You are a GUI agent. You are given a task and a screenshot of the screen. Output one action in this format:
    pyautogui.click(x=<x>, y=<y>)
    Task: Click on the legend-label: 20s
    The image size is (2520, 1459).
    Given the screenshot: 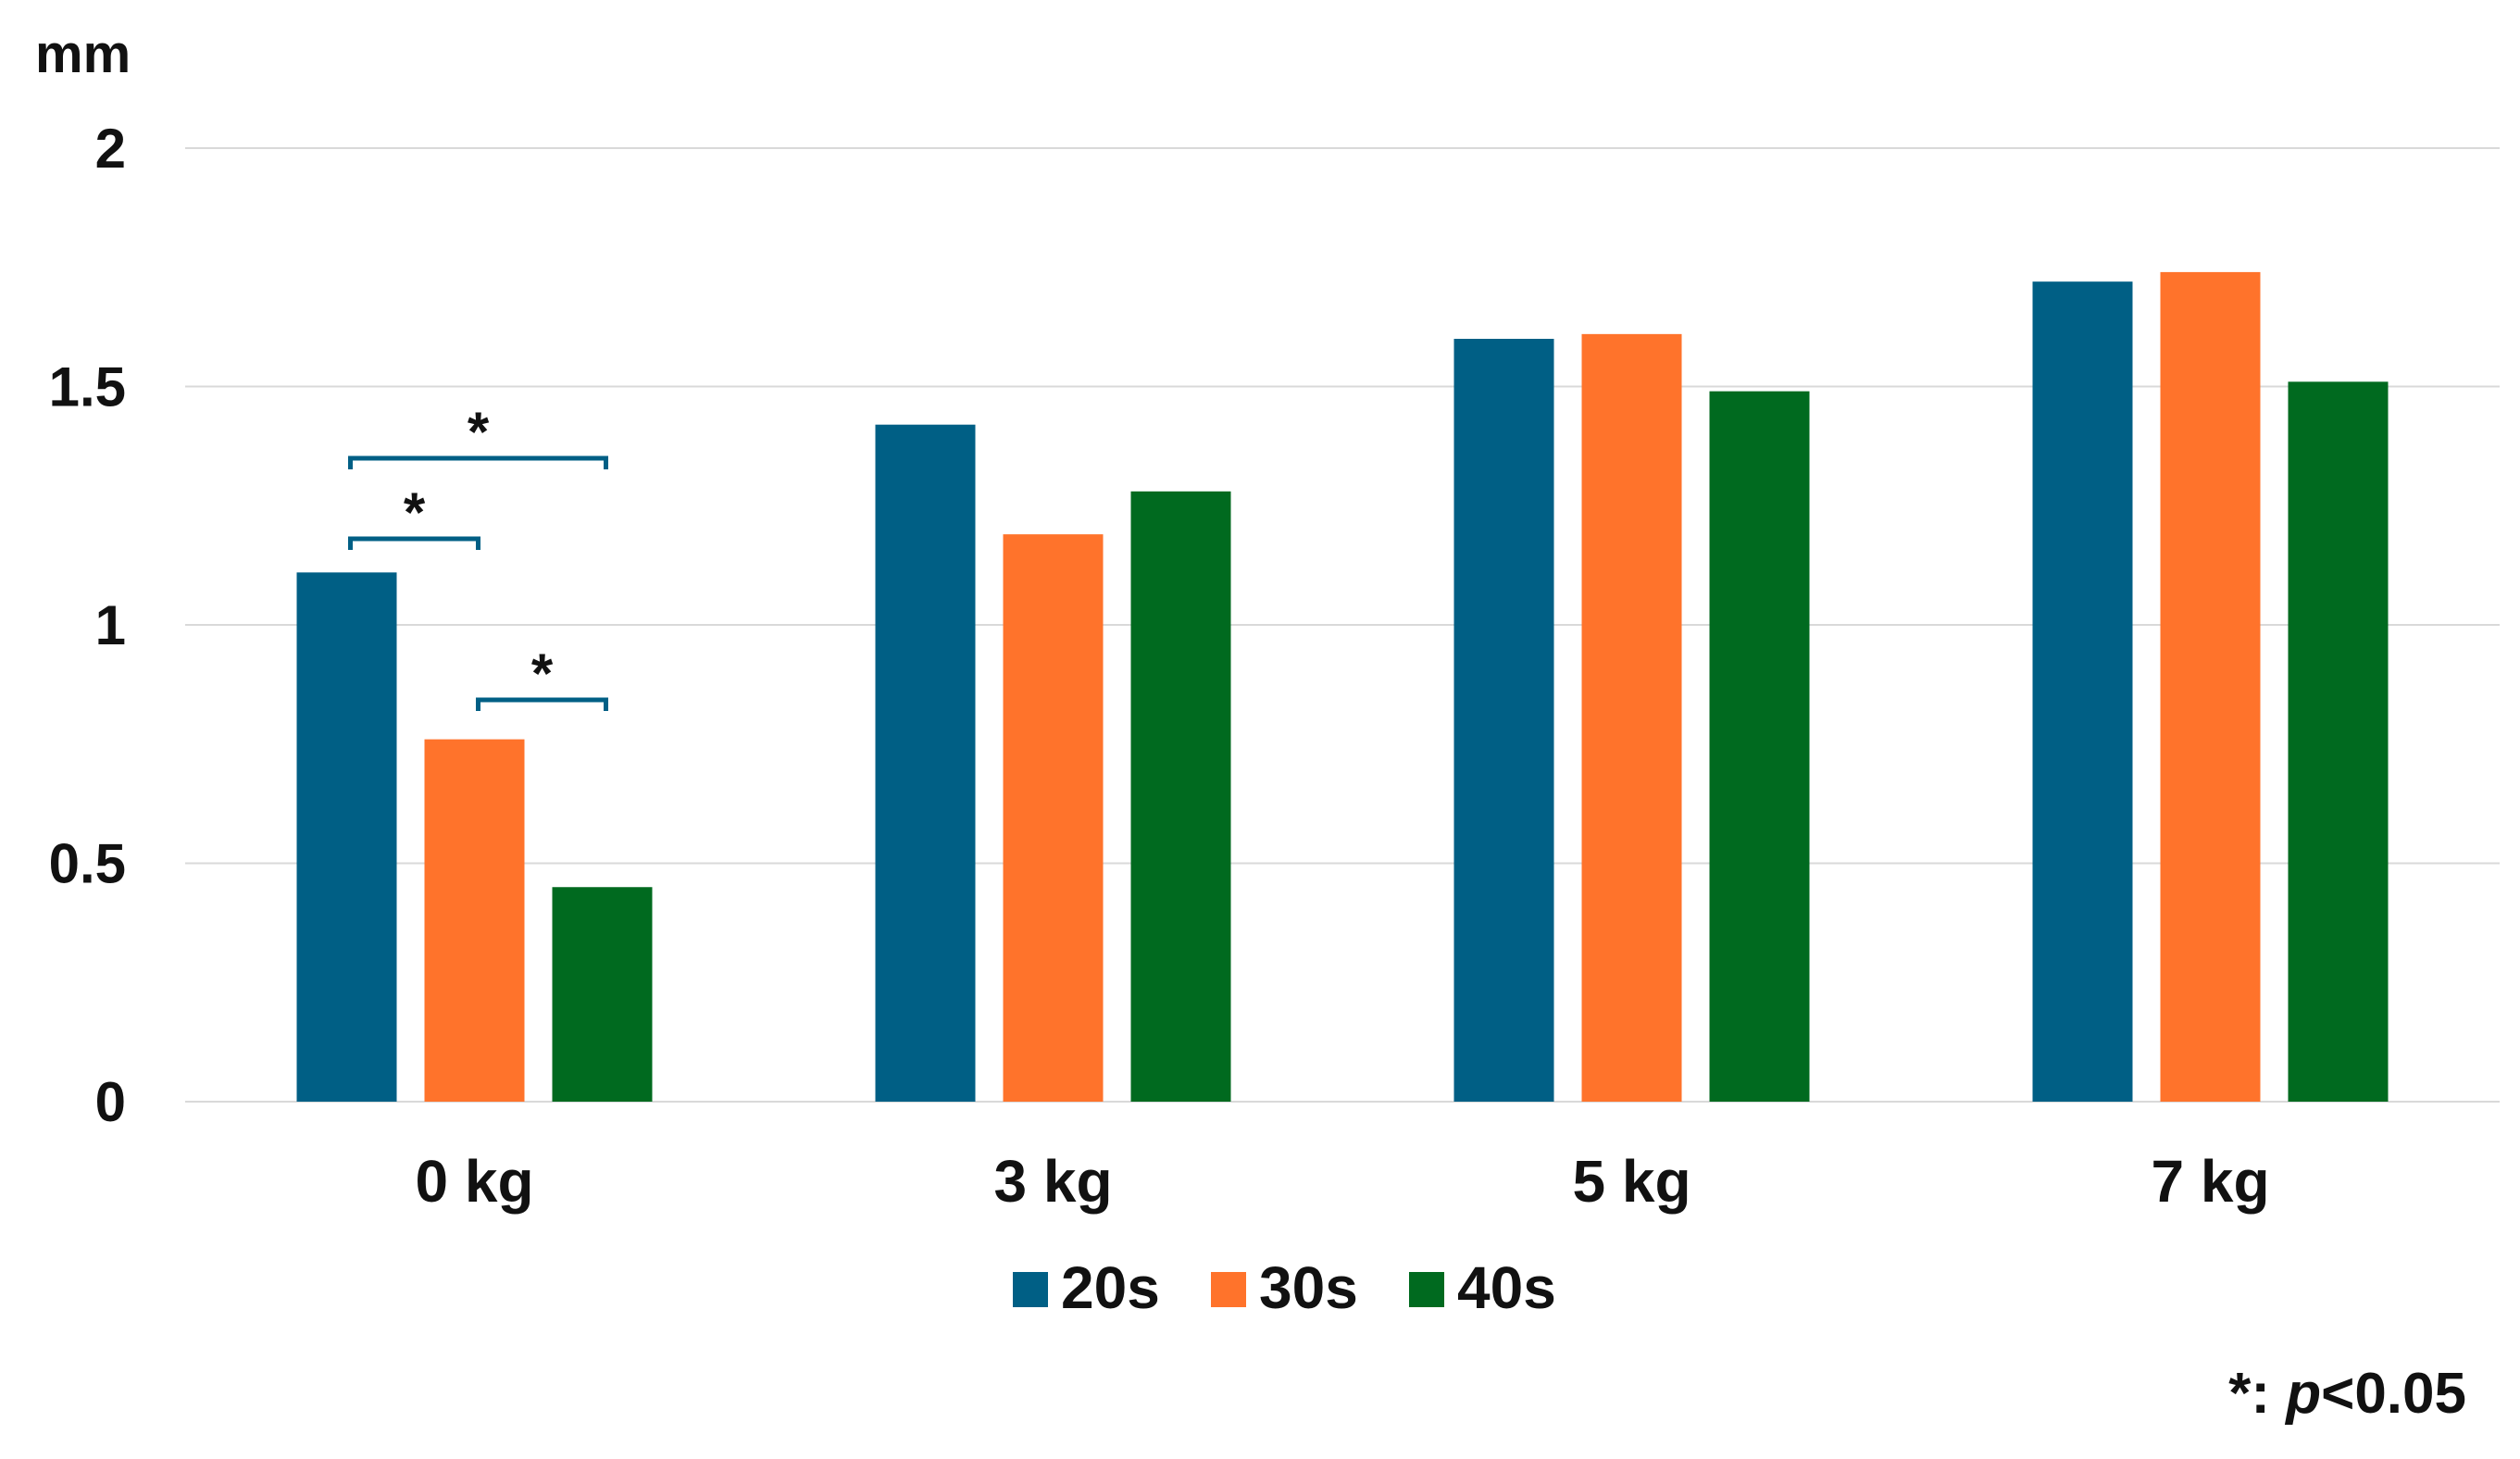 What is the action you would take?
    pyautogui.click(x=1110, y=1288)
    